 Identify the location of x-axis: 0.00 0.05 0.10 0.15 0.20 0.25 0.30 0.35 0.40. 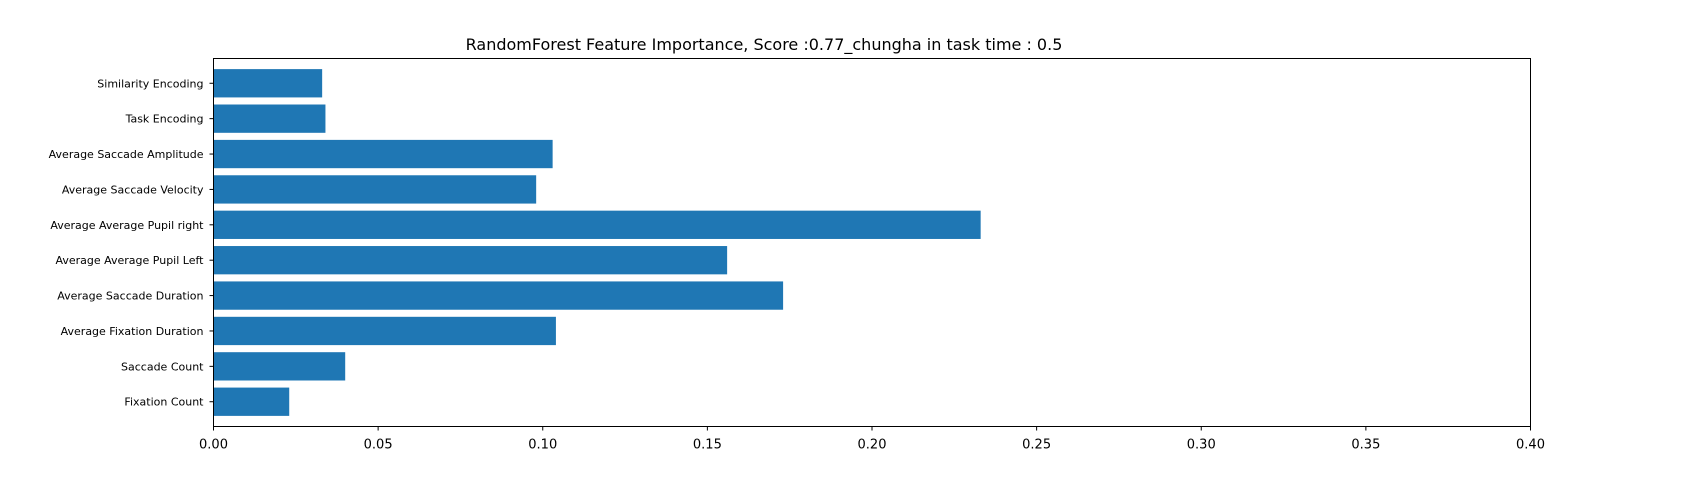
(872, 439).